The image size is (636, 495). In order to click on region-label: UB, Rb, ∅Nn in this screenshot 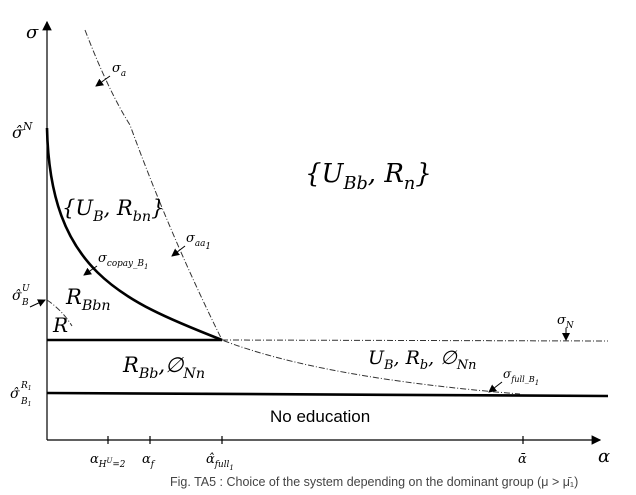, I will do `click(422, 360)`.